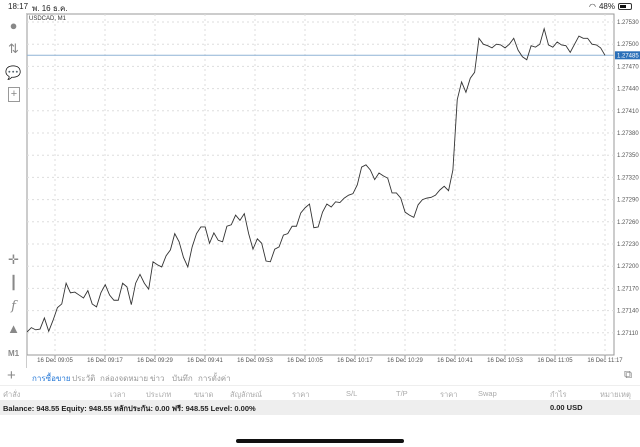  I want to click on current-price-label: 1.27485, so click(628, 56).